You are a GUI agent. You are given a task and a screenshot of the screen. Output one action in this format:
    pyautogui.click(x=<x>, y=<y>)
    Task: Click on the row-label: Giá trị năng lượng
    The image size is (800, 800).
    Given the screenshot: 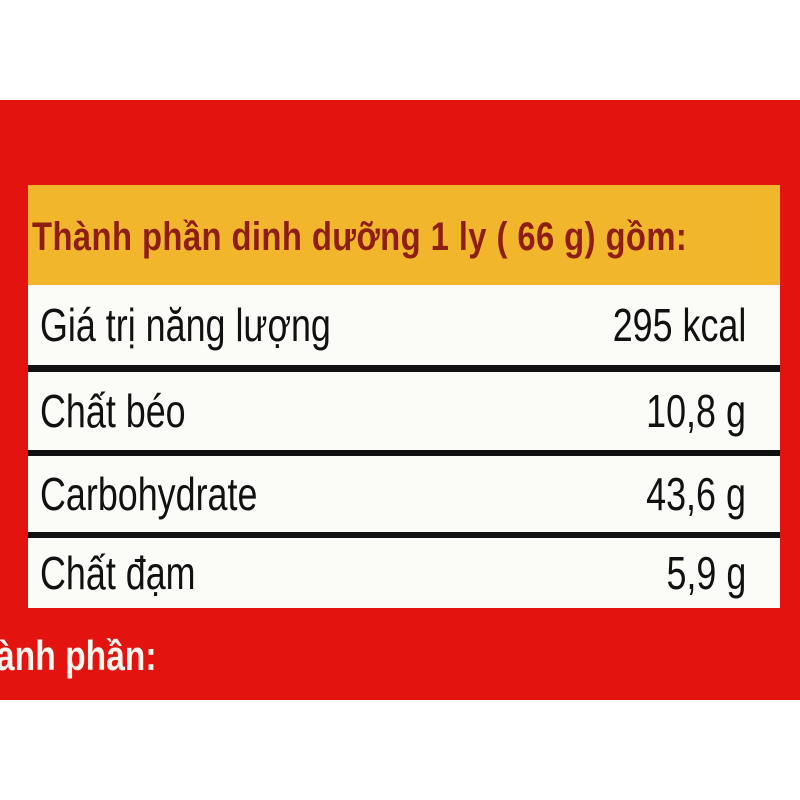 What is the action you would take?
    pyautogui.click(x=185, y=325)
    